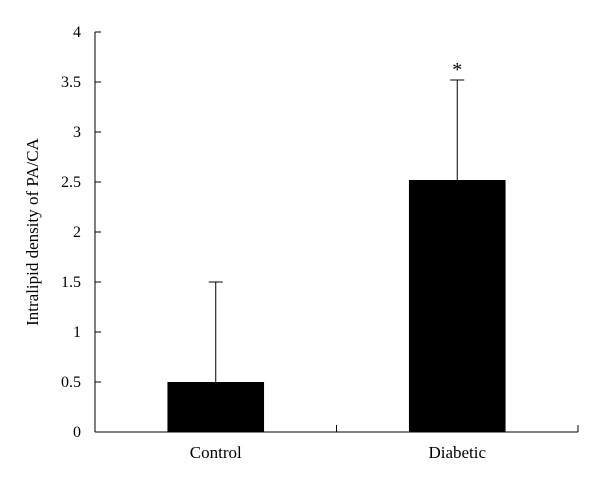  What do you see at coordinates (216, 452) in the screenshot?
I see `x-category-label: Control` at bounding box center [216, 452].